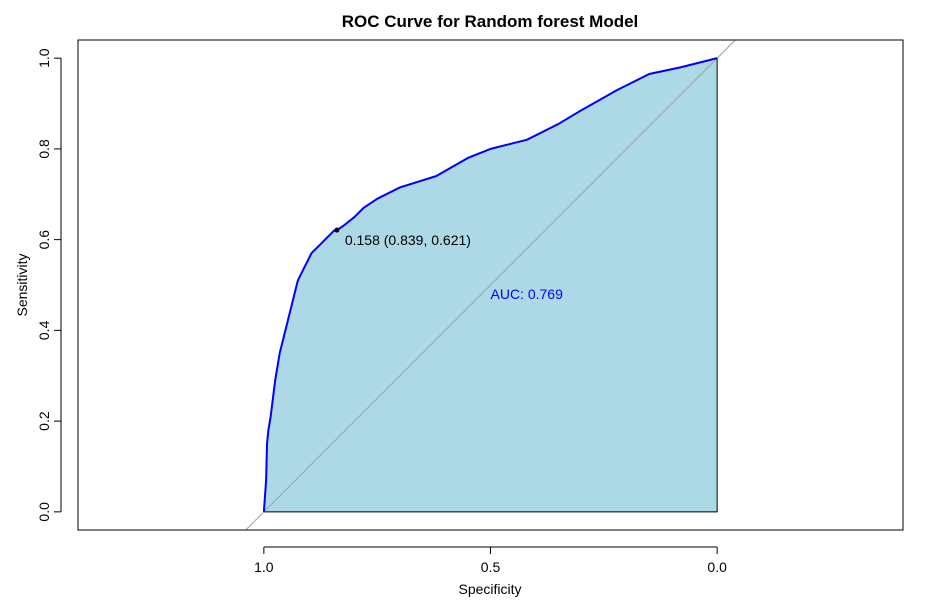 The height and width of the screenshot is (609, 943). What do you see at coordinates (489, 589) in the screenshot?
I see `x-axis-label: Specificity` at bounding box center [489, 589].